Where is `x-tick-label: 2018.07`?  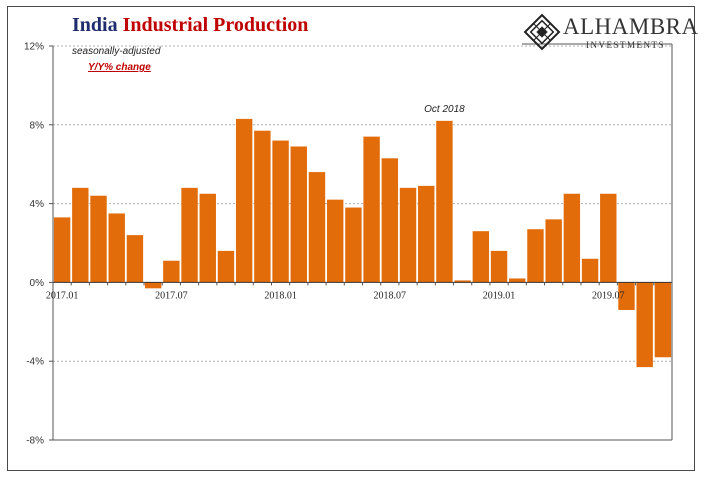 x-tick-label: 2018.07 is located at coordinates (390, 295).